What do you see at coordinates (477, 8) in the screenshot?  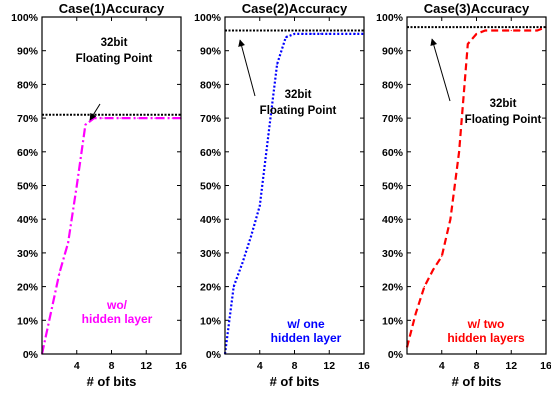 I see `chart-title: Case(3)Accuracy` at bounding box center [477, 8].